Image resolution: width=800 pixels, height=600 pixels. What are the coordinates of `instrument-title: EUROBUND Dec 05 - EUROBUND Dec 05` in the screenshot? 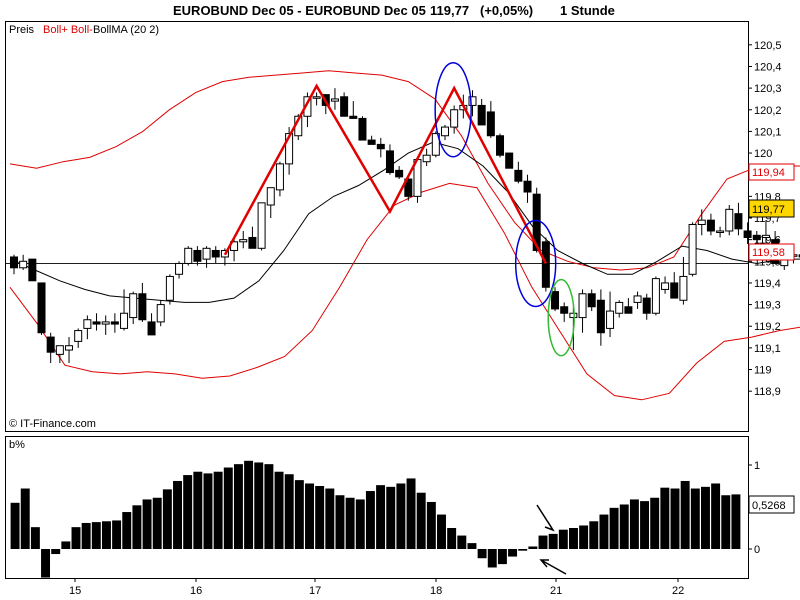 It's located at (299, 10).